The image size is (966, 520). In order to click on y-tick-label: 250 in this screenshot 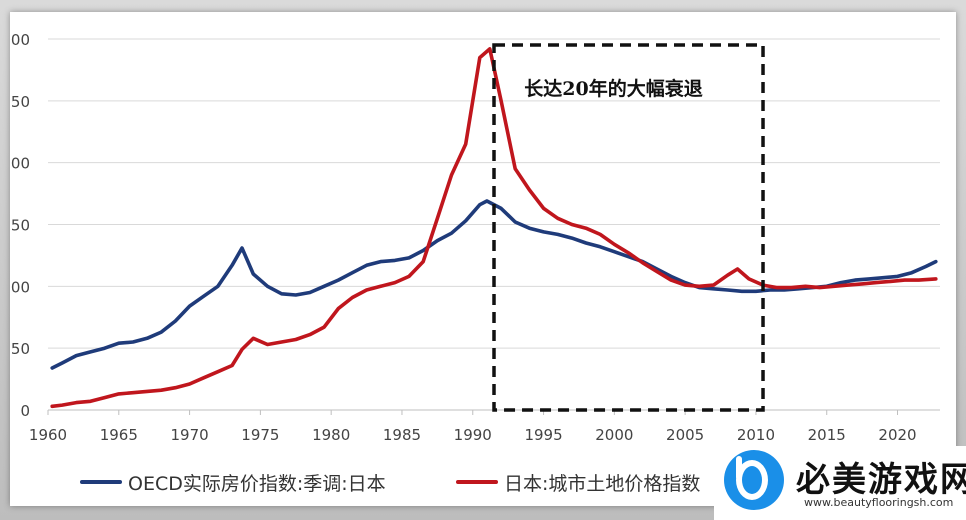, I will do `click(20, 102)`.